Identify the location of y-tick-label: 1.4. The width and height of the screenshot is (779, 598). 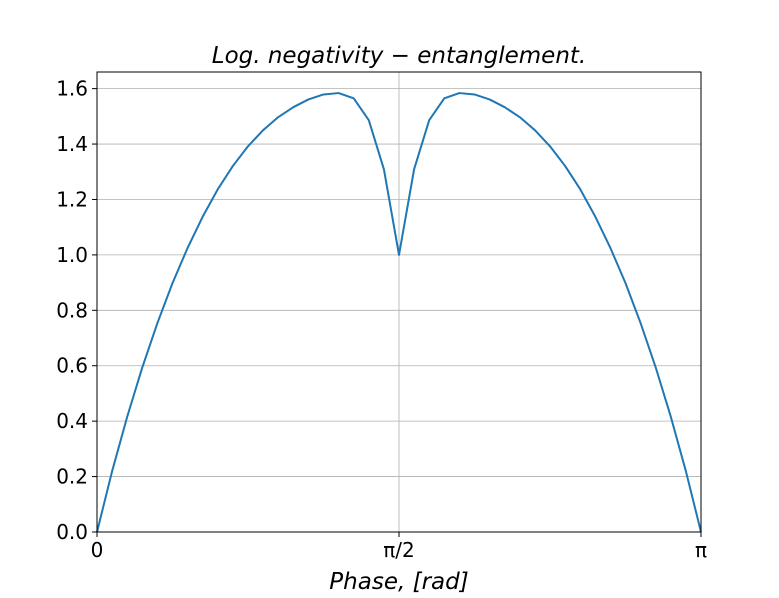
(72, 144).